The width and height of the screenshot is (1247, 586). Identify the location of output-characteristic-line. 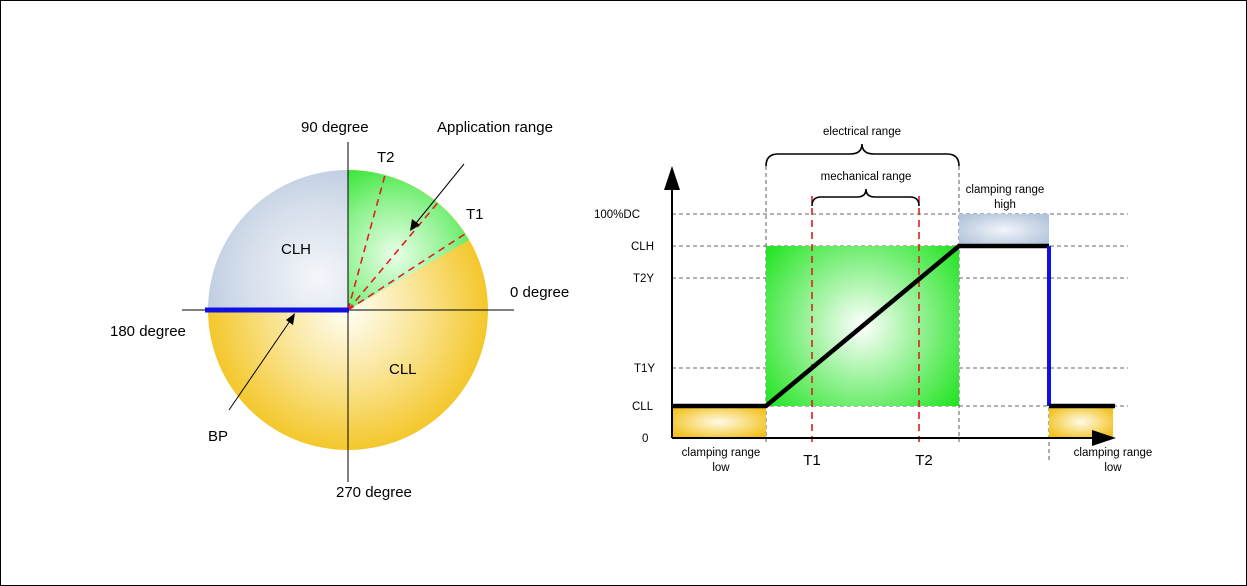
(860, 326).